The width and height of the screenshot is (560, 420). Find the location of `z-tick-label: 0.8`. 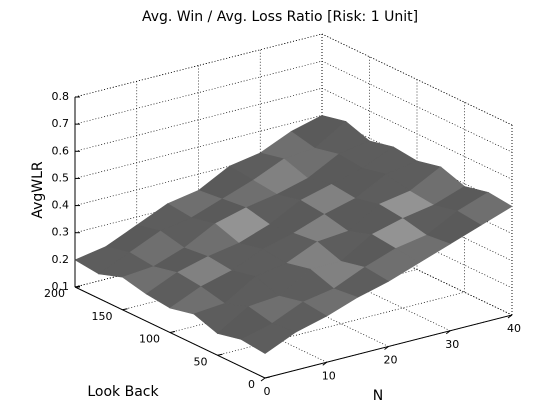

z-tick-label: 0.8 is located at coordinates (61, 96).